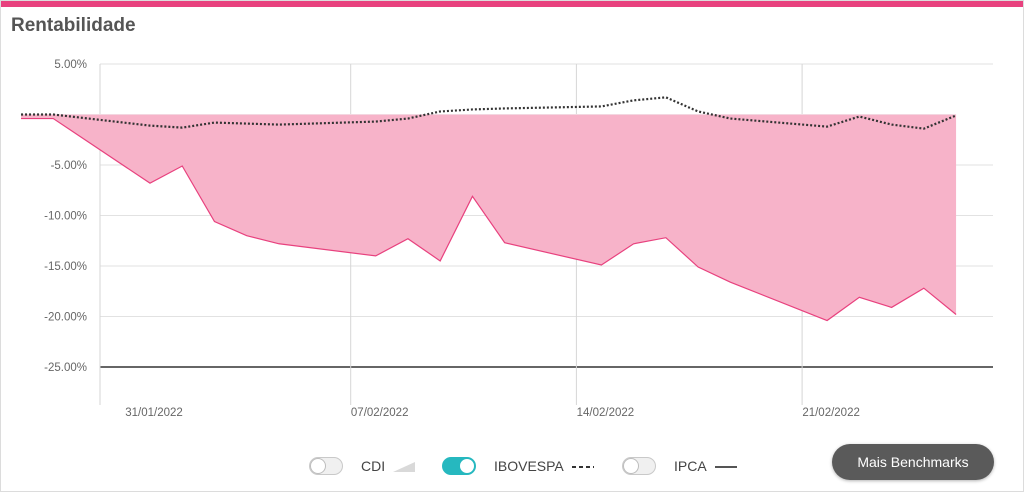 The width and height of the screenshot is (1024, 492). Describe the element at coordinates (512, 4) in the screenshot. I see `accent-bar` at that location.